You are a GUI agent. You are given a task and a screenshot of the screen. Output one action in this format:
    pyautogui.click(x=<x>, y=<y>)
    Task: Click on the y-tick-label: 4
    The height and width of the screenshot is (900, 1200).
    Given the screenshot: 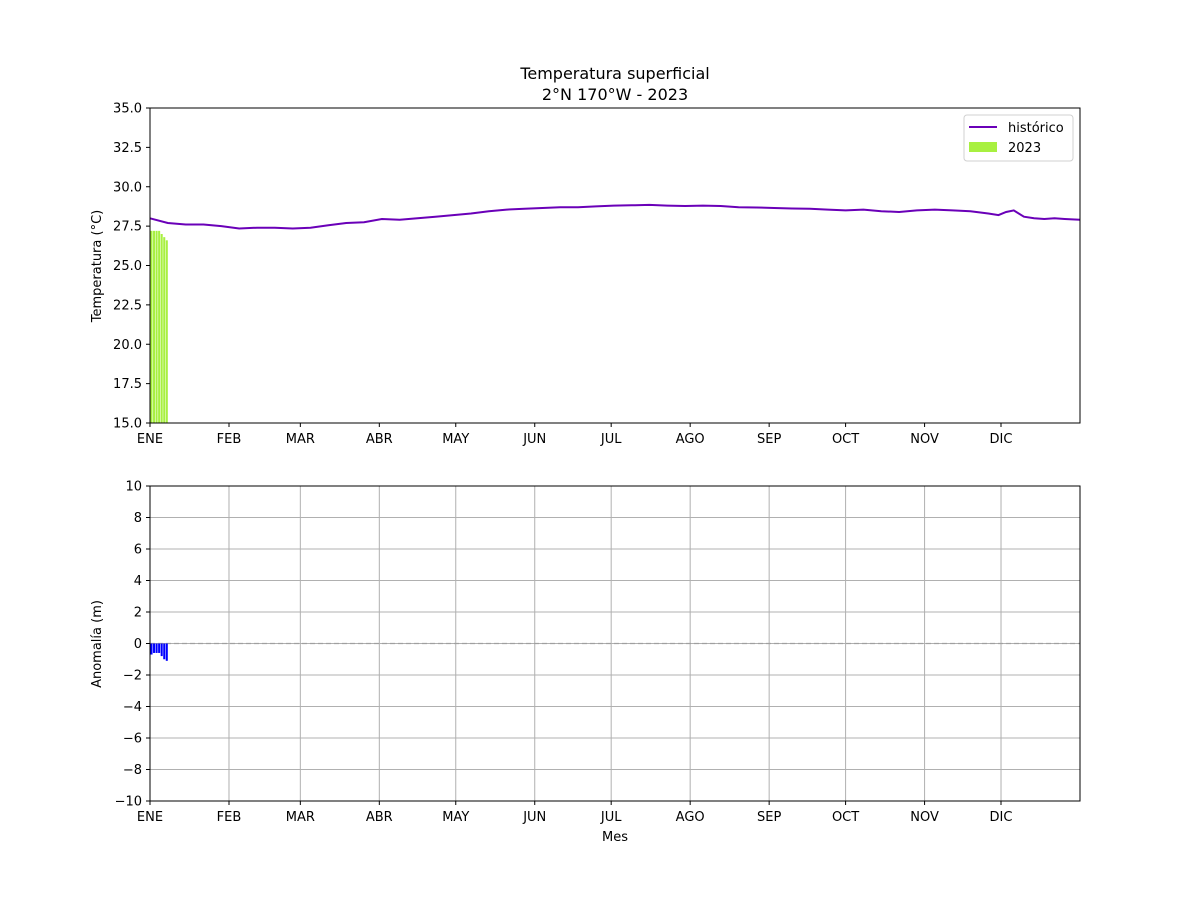 What is the action you would take?
    pyautogui.click(x=138, y=581)
    